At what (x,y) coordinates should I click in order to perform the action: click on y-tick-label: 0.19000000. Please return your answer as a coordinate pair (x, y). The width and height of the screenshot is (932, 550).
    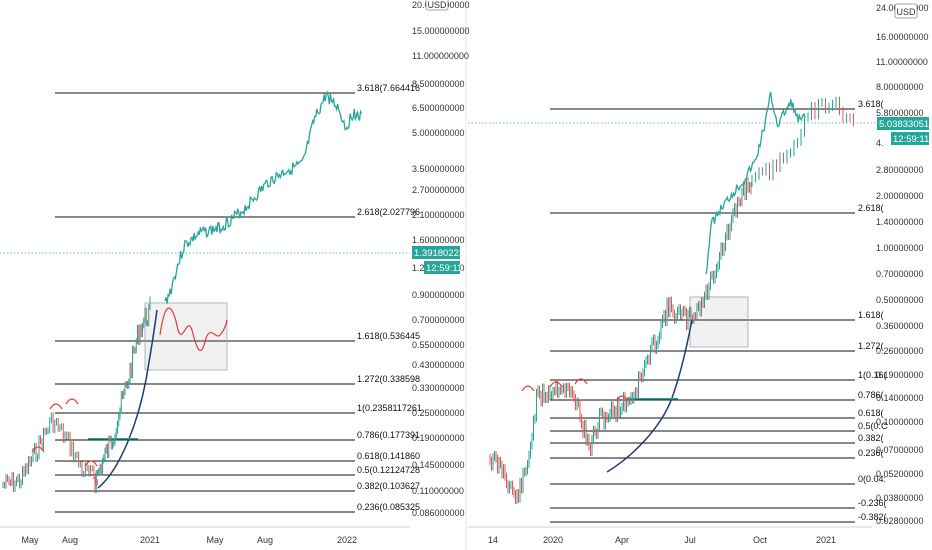
    Looking at the image, I should click on (900, 375).